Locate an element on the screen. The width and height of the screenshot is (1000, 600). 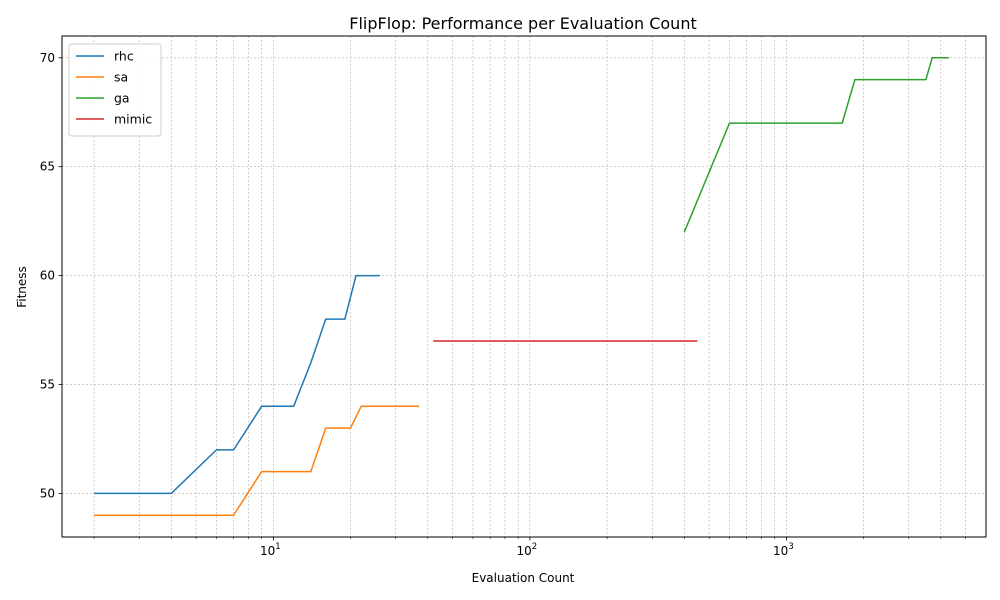
legend-label-ga: ga is located at coordinates (122, 98).